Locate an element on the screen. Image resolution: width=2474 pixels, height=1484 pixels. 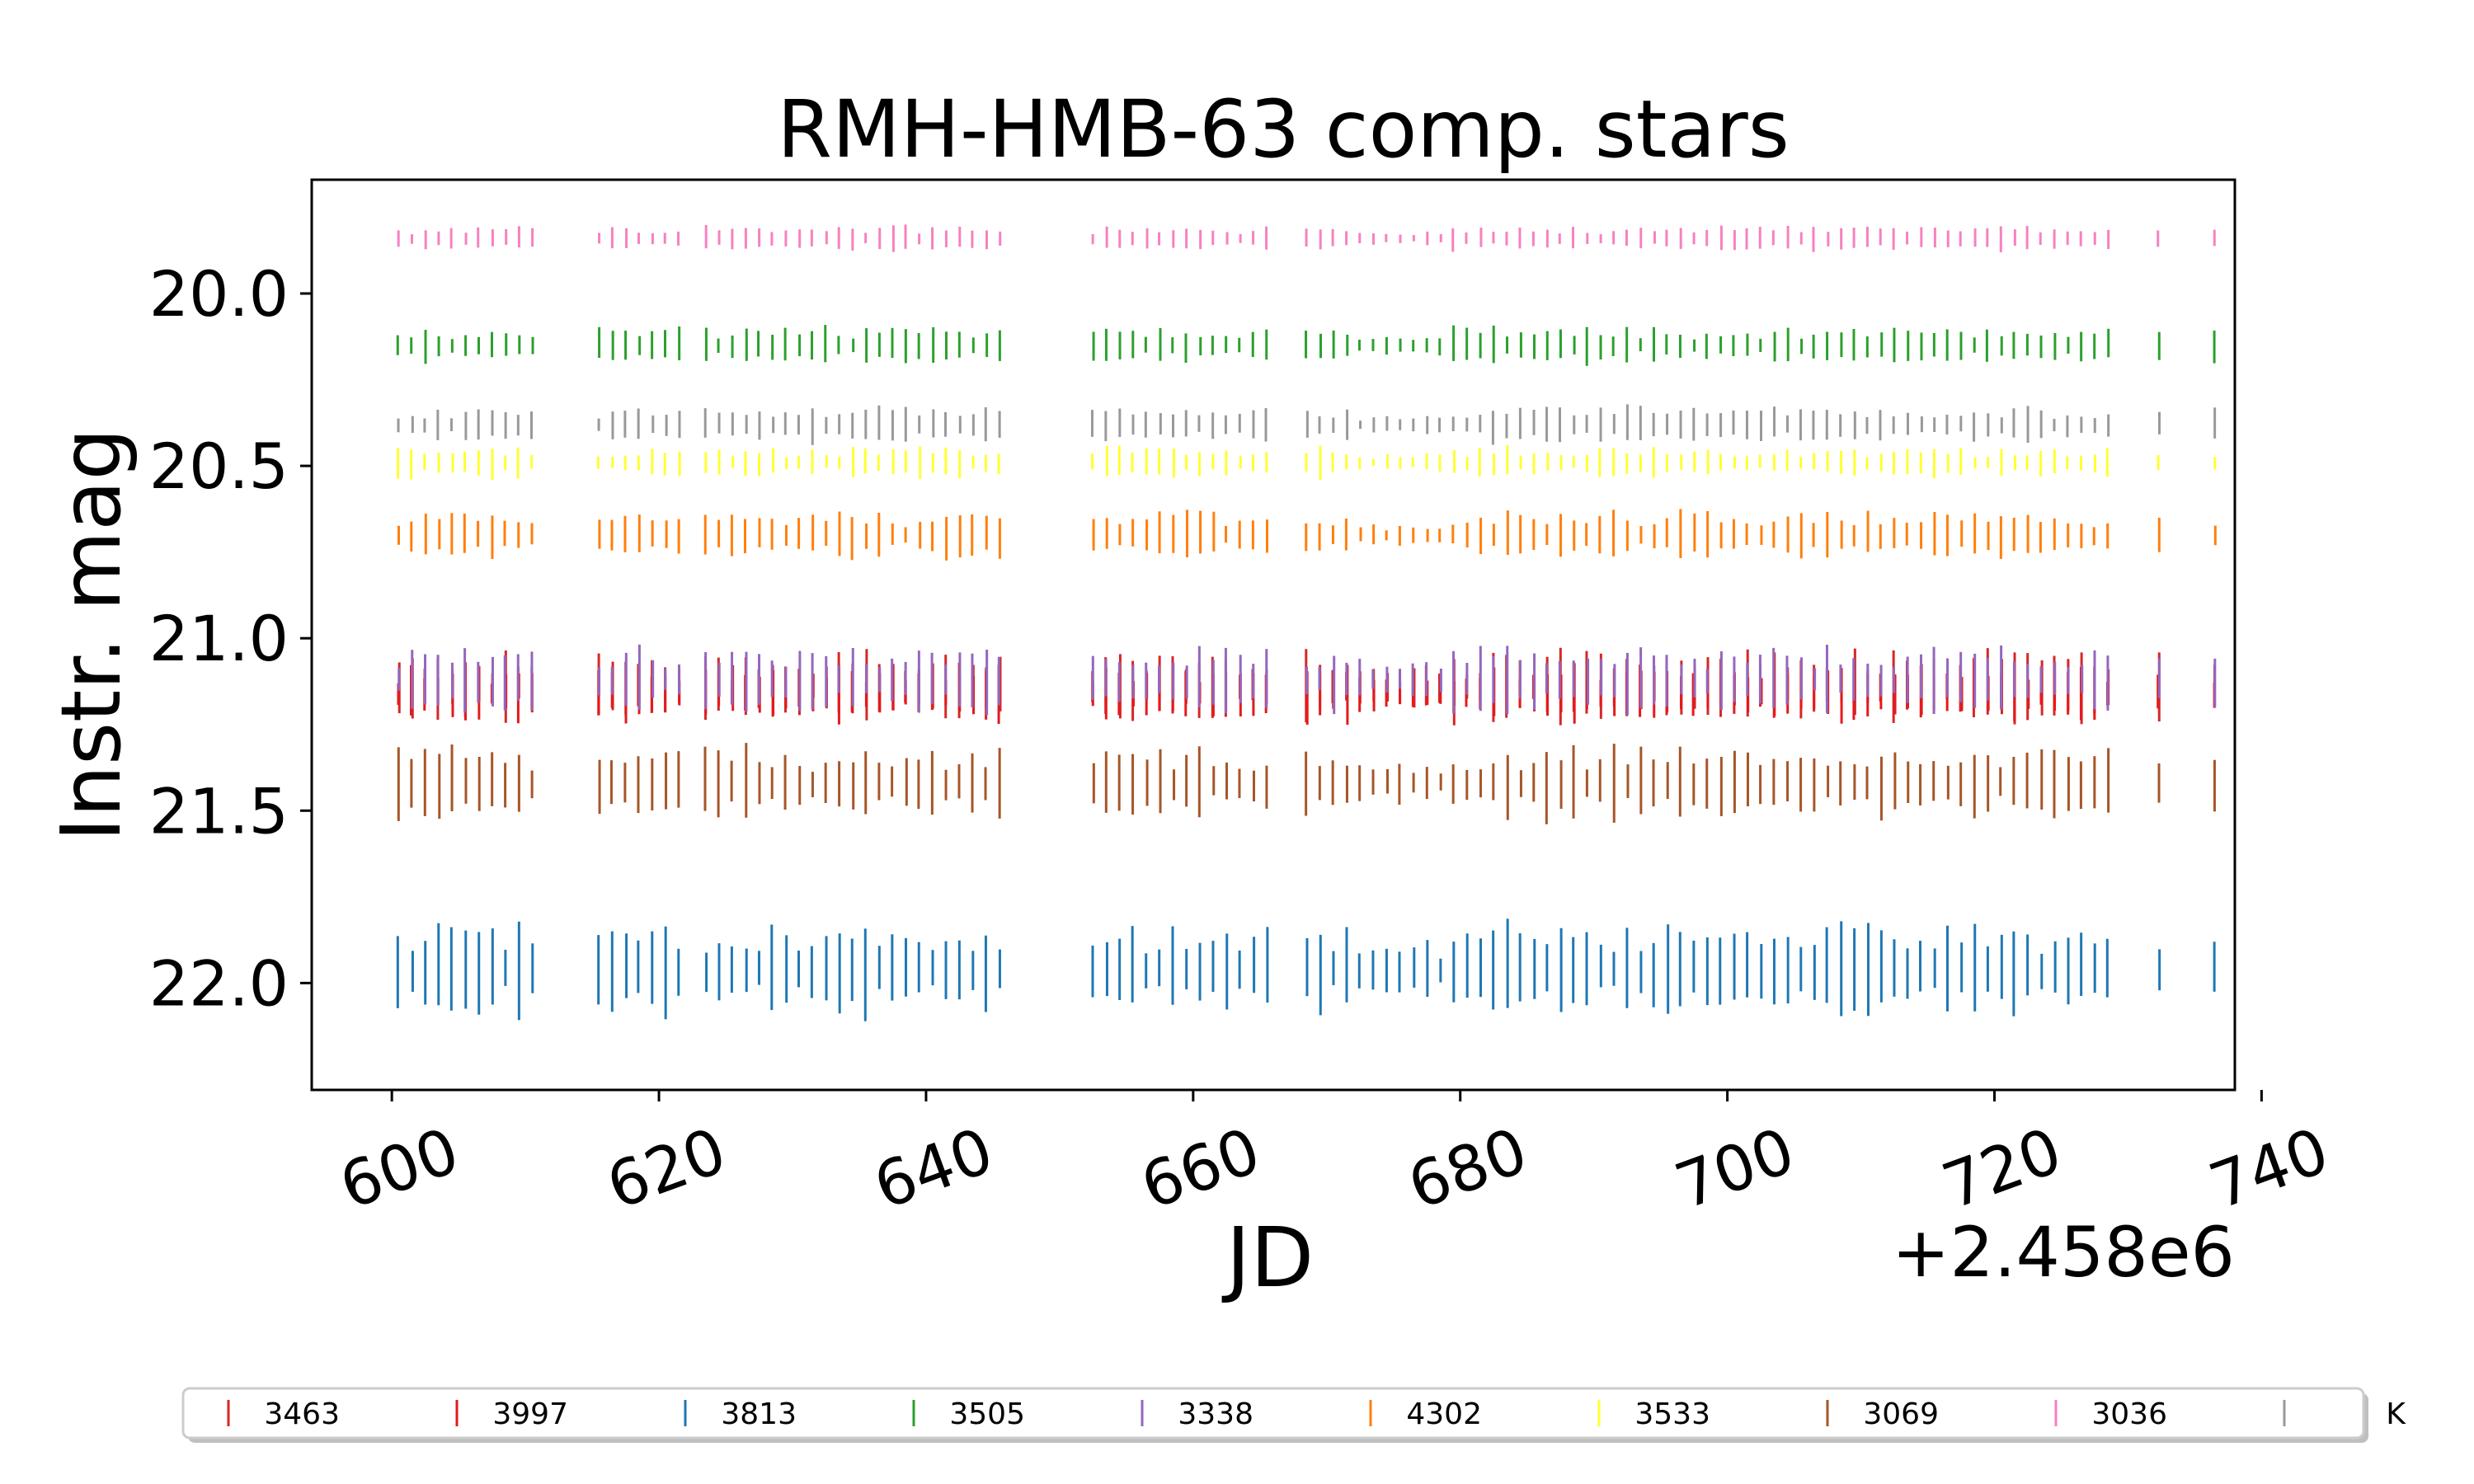
legend-label: 3338 is located at coordinates (1215, 1414).